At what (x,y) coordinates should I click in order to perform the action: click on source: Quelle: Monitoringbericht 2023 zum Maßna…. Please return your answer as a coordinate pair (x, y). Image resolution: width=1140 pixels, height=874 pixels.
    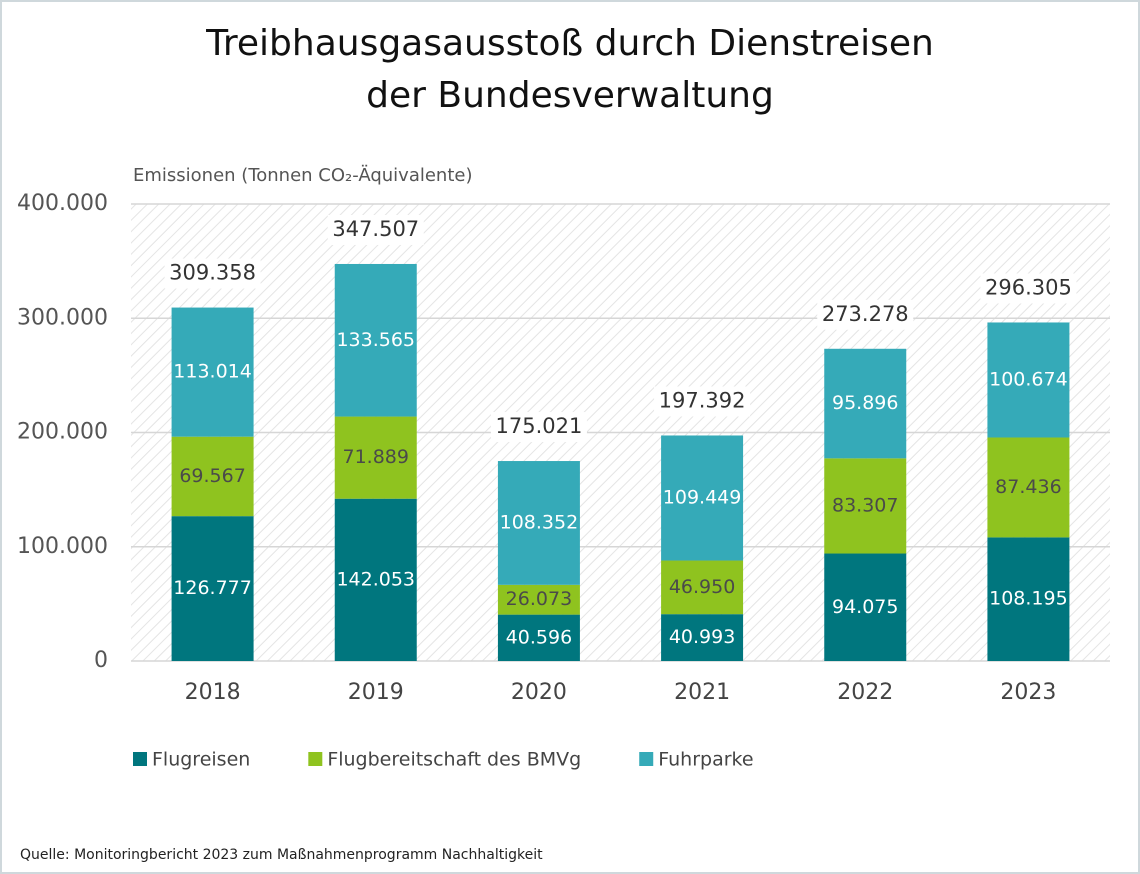
    Looking at the image, I should click on (281, 855).